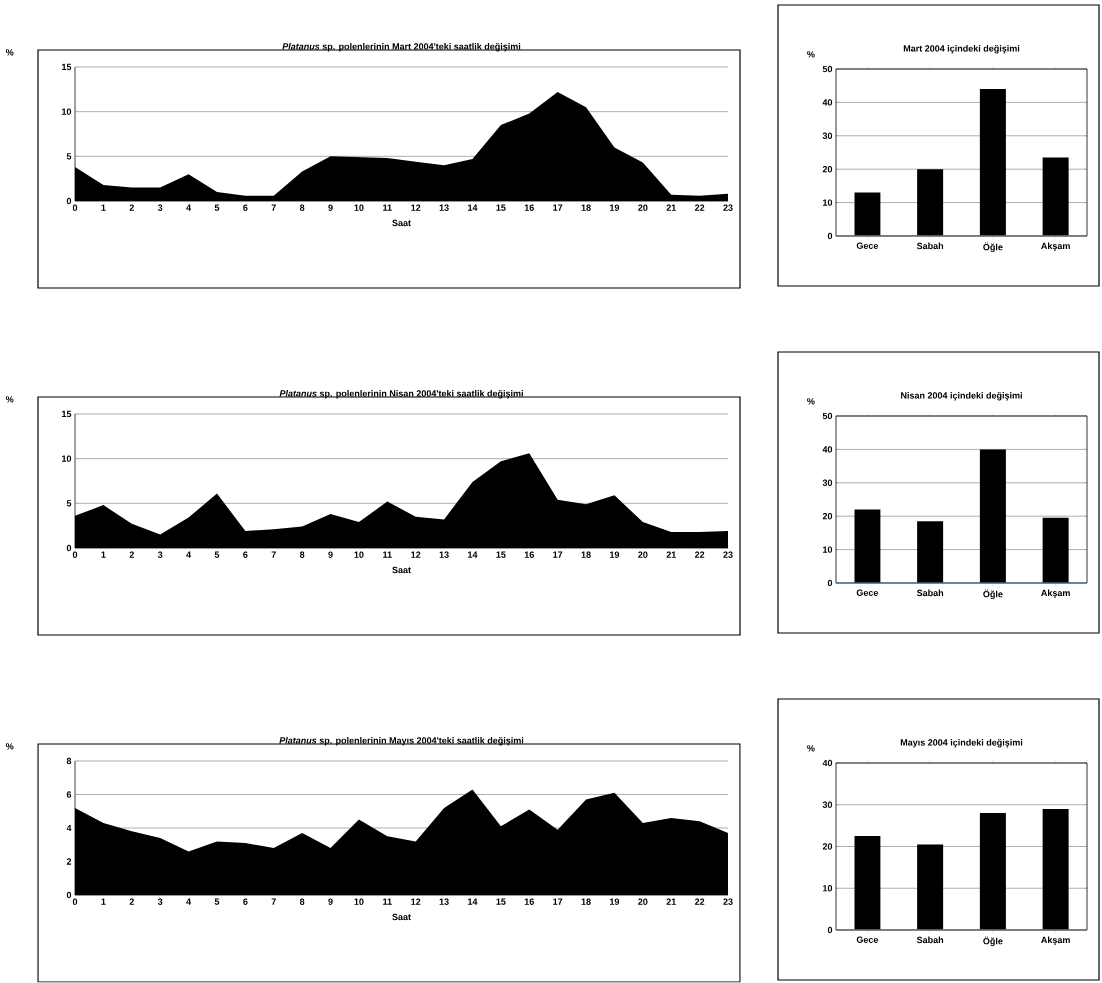 The image size is (1102, 983). What do you see at coordinates (401, 741) in the screenshot?
I see `chart-title: Platanus sp. polenlerinin Mayıs 2004'teki saatlik değişimi` at bounding box center [401, 741].